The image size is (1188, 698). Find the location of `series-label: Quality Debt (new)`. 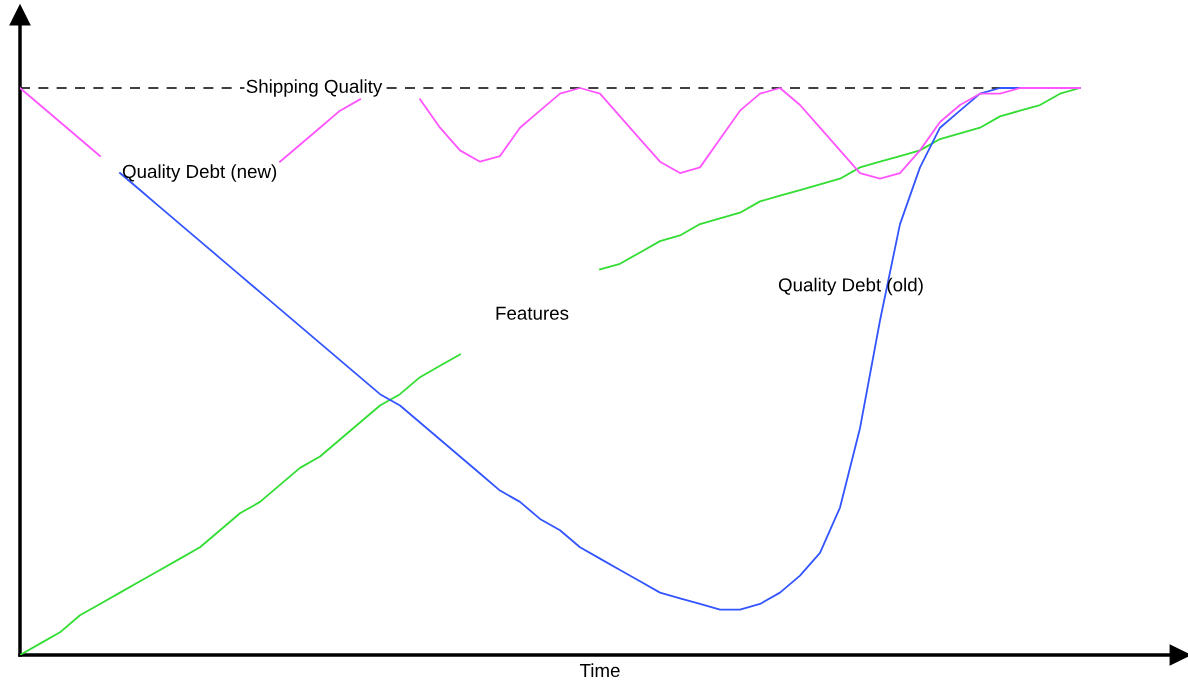

series-label: Quality Debt (new) is located at coordinates (199, 173).